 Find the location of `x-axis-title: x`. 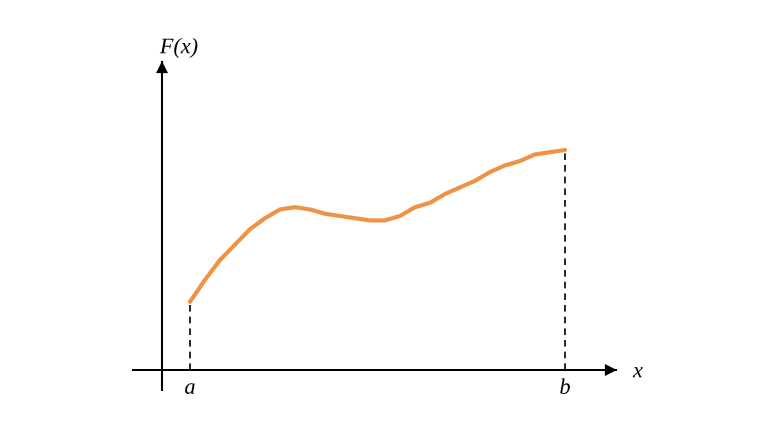

x-axis-title: x is located at coordinates (637, 372).